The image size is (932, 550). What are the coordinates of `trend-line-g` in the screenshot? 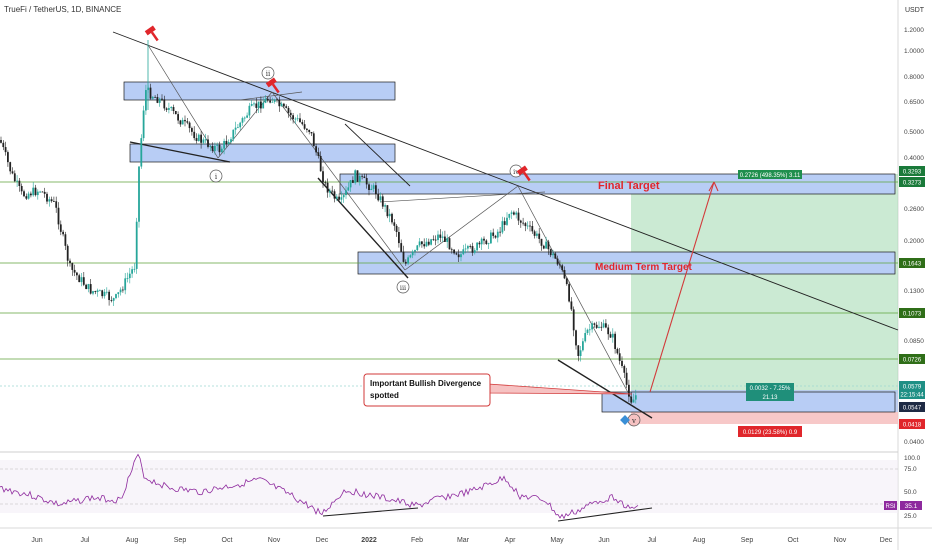 It's located at (363, 228).